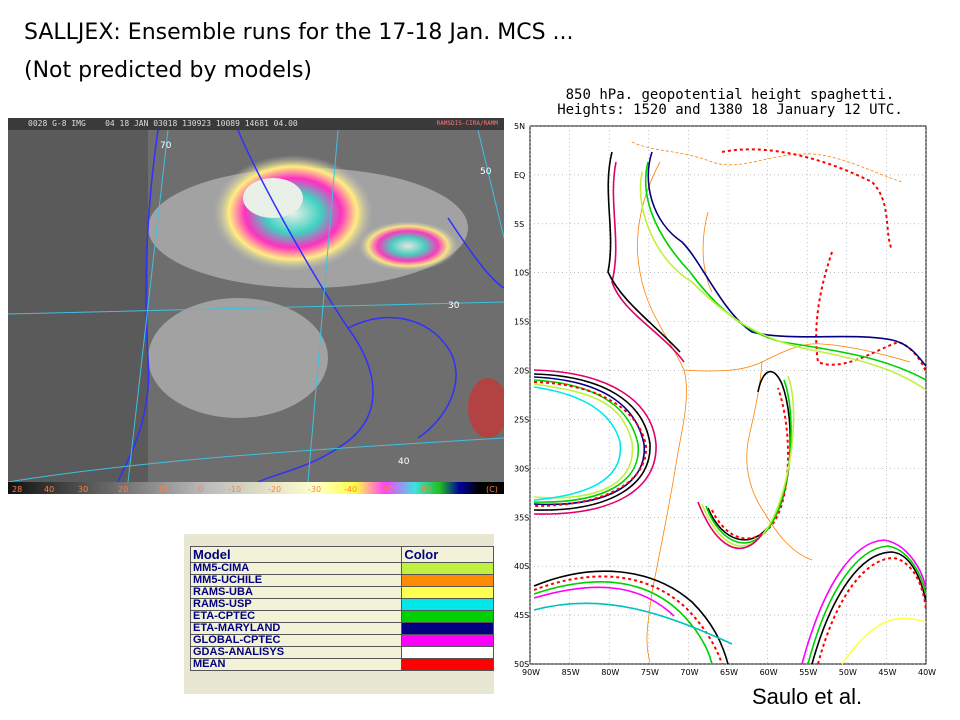  I want to click on scale-label: -20, so click(274, 489).